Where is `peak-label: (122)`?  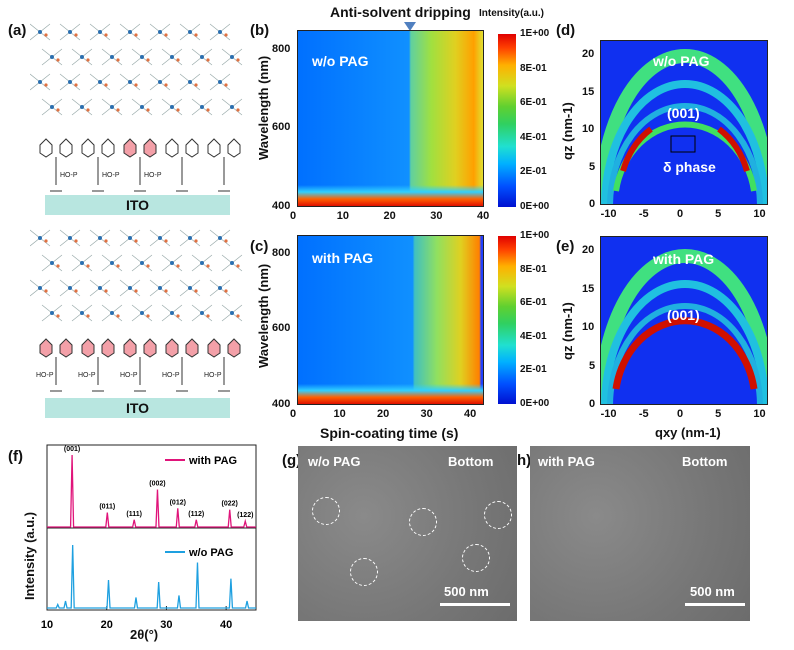
peak-label: (122) is located at coordinates (245, 515).